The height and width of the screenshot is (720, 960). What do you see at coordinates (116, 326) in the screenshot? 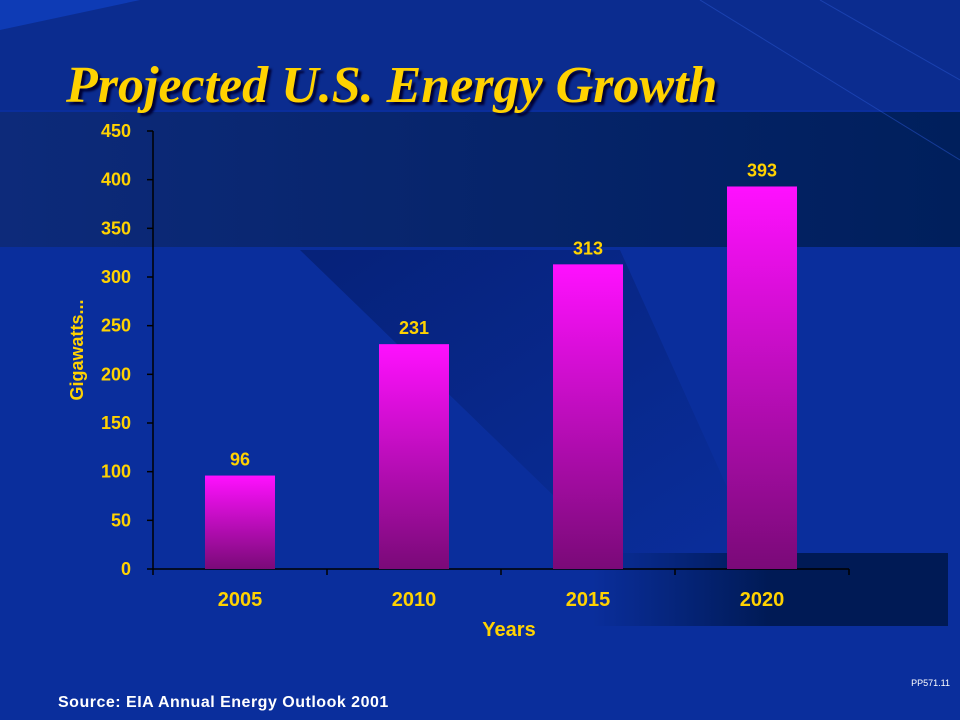
I see `y-tick-label: 250` at bounding box center [116, 326].